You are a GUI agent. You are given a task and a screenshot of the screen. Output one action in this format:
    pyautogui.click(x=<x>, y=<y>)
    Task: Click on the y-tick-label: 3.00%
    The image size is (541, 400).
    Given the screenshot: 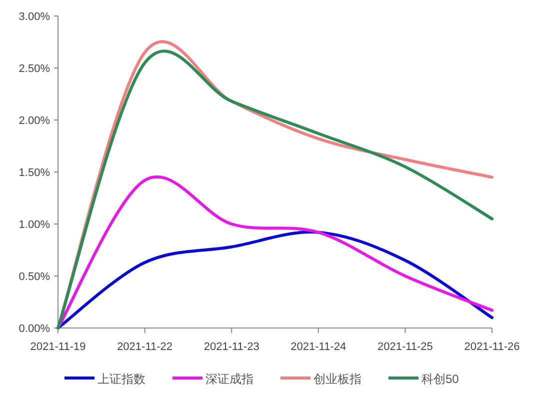 What is the action you would take?
    pyautogui.click(x=34, y=17)
    